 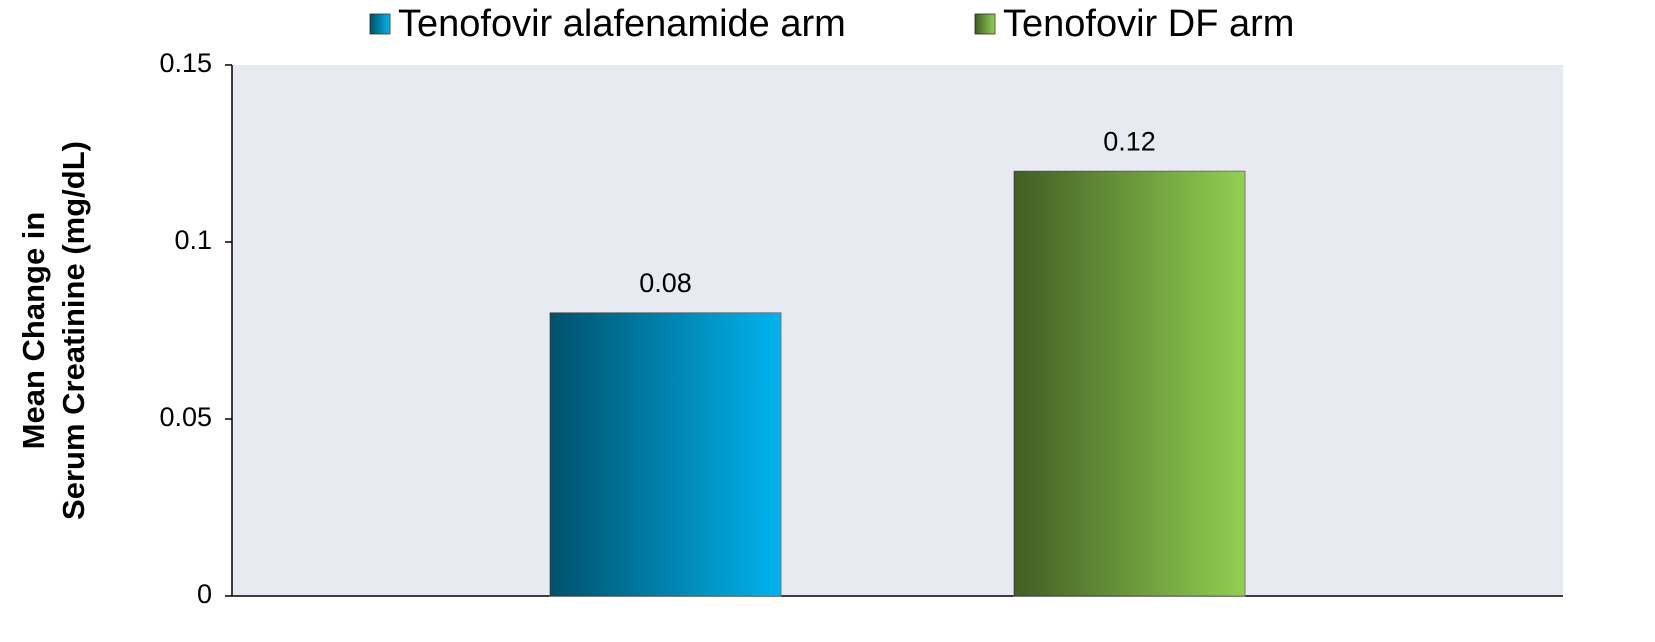 What do you see at coordinates (33, 331) in the screenshot?
I see `y-axis-label: Mean Change in` at bounding box center [33, 331].